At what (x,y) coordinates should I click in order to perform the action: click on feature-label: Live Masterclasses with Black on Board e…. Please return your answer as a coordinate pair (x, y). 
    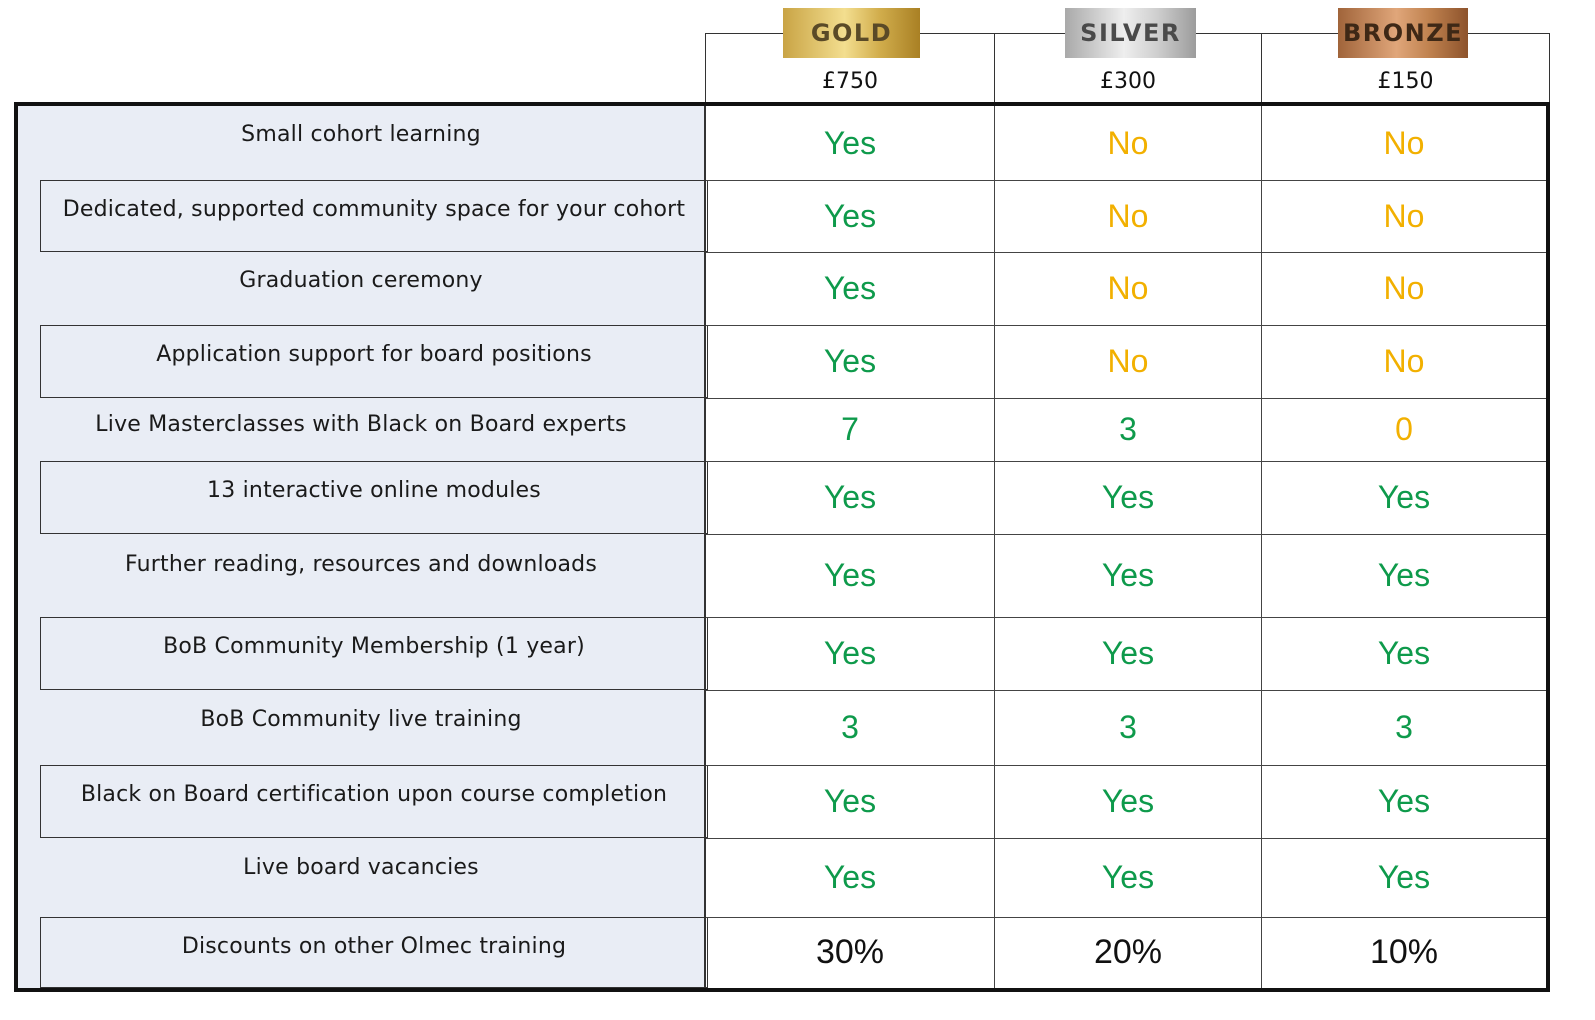
    Looking at the image, I should click on (361, 424).